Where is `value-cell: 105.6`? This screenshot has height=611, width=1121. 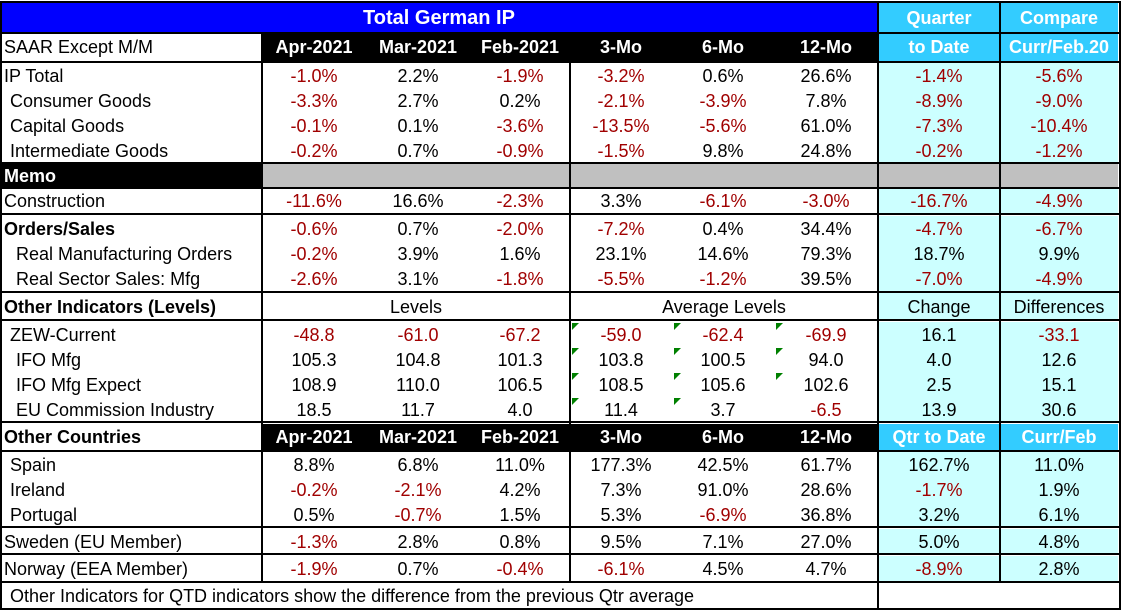
value-cell: 105.6 is located at coordinates (723, 384).